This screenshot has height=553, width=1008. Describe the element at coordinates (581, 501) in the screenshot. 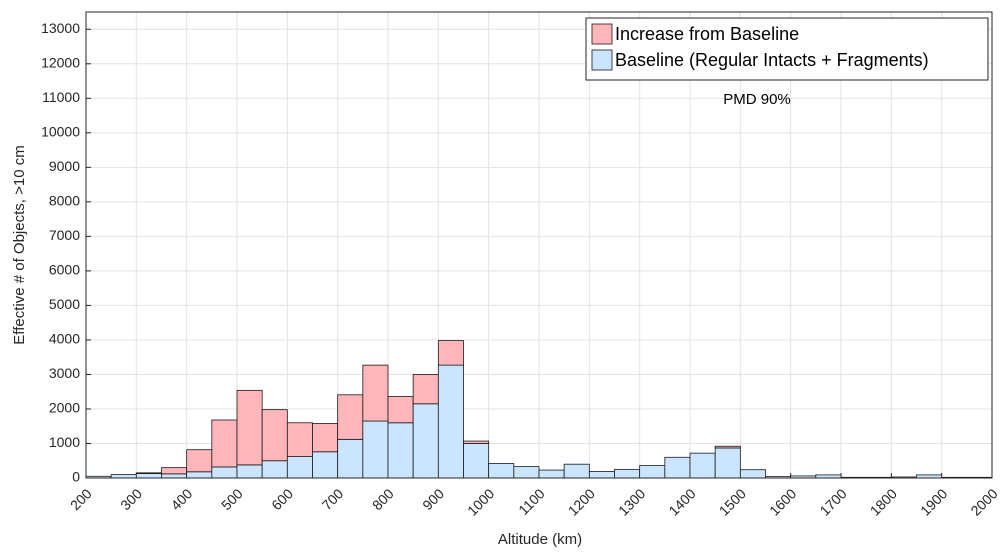

I see `x-tick-label: 1200` at that location.